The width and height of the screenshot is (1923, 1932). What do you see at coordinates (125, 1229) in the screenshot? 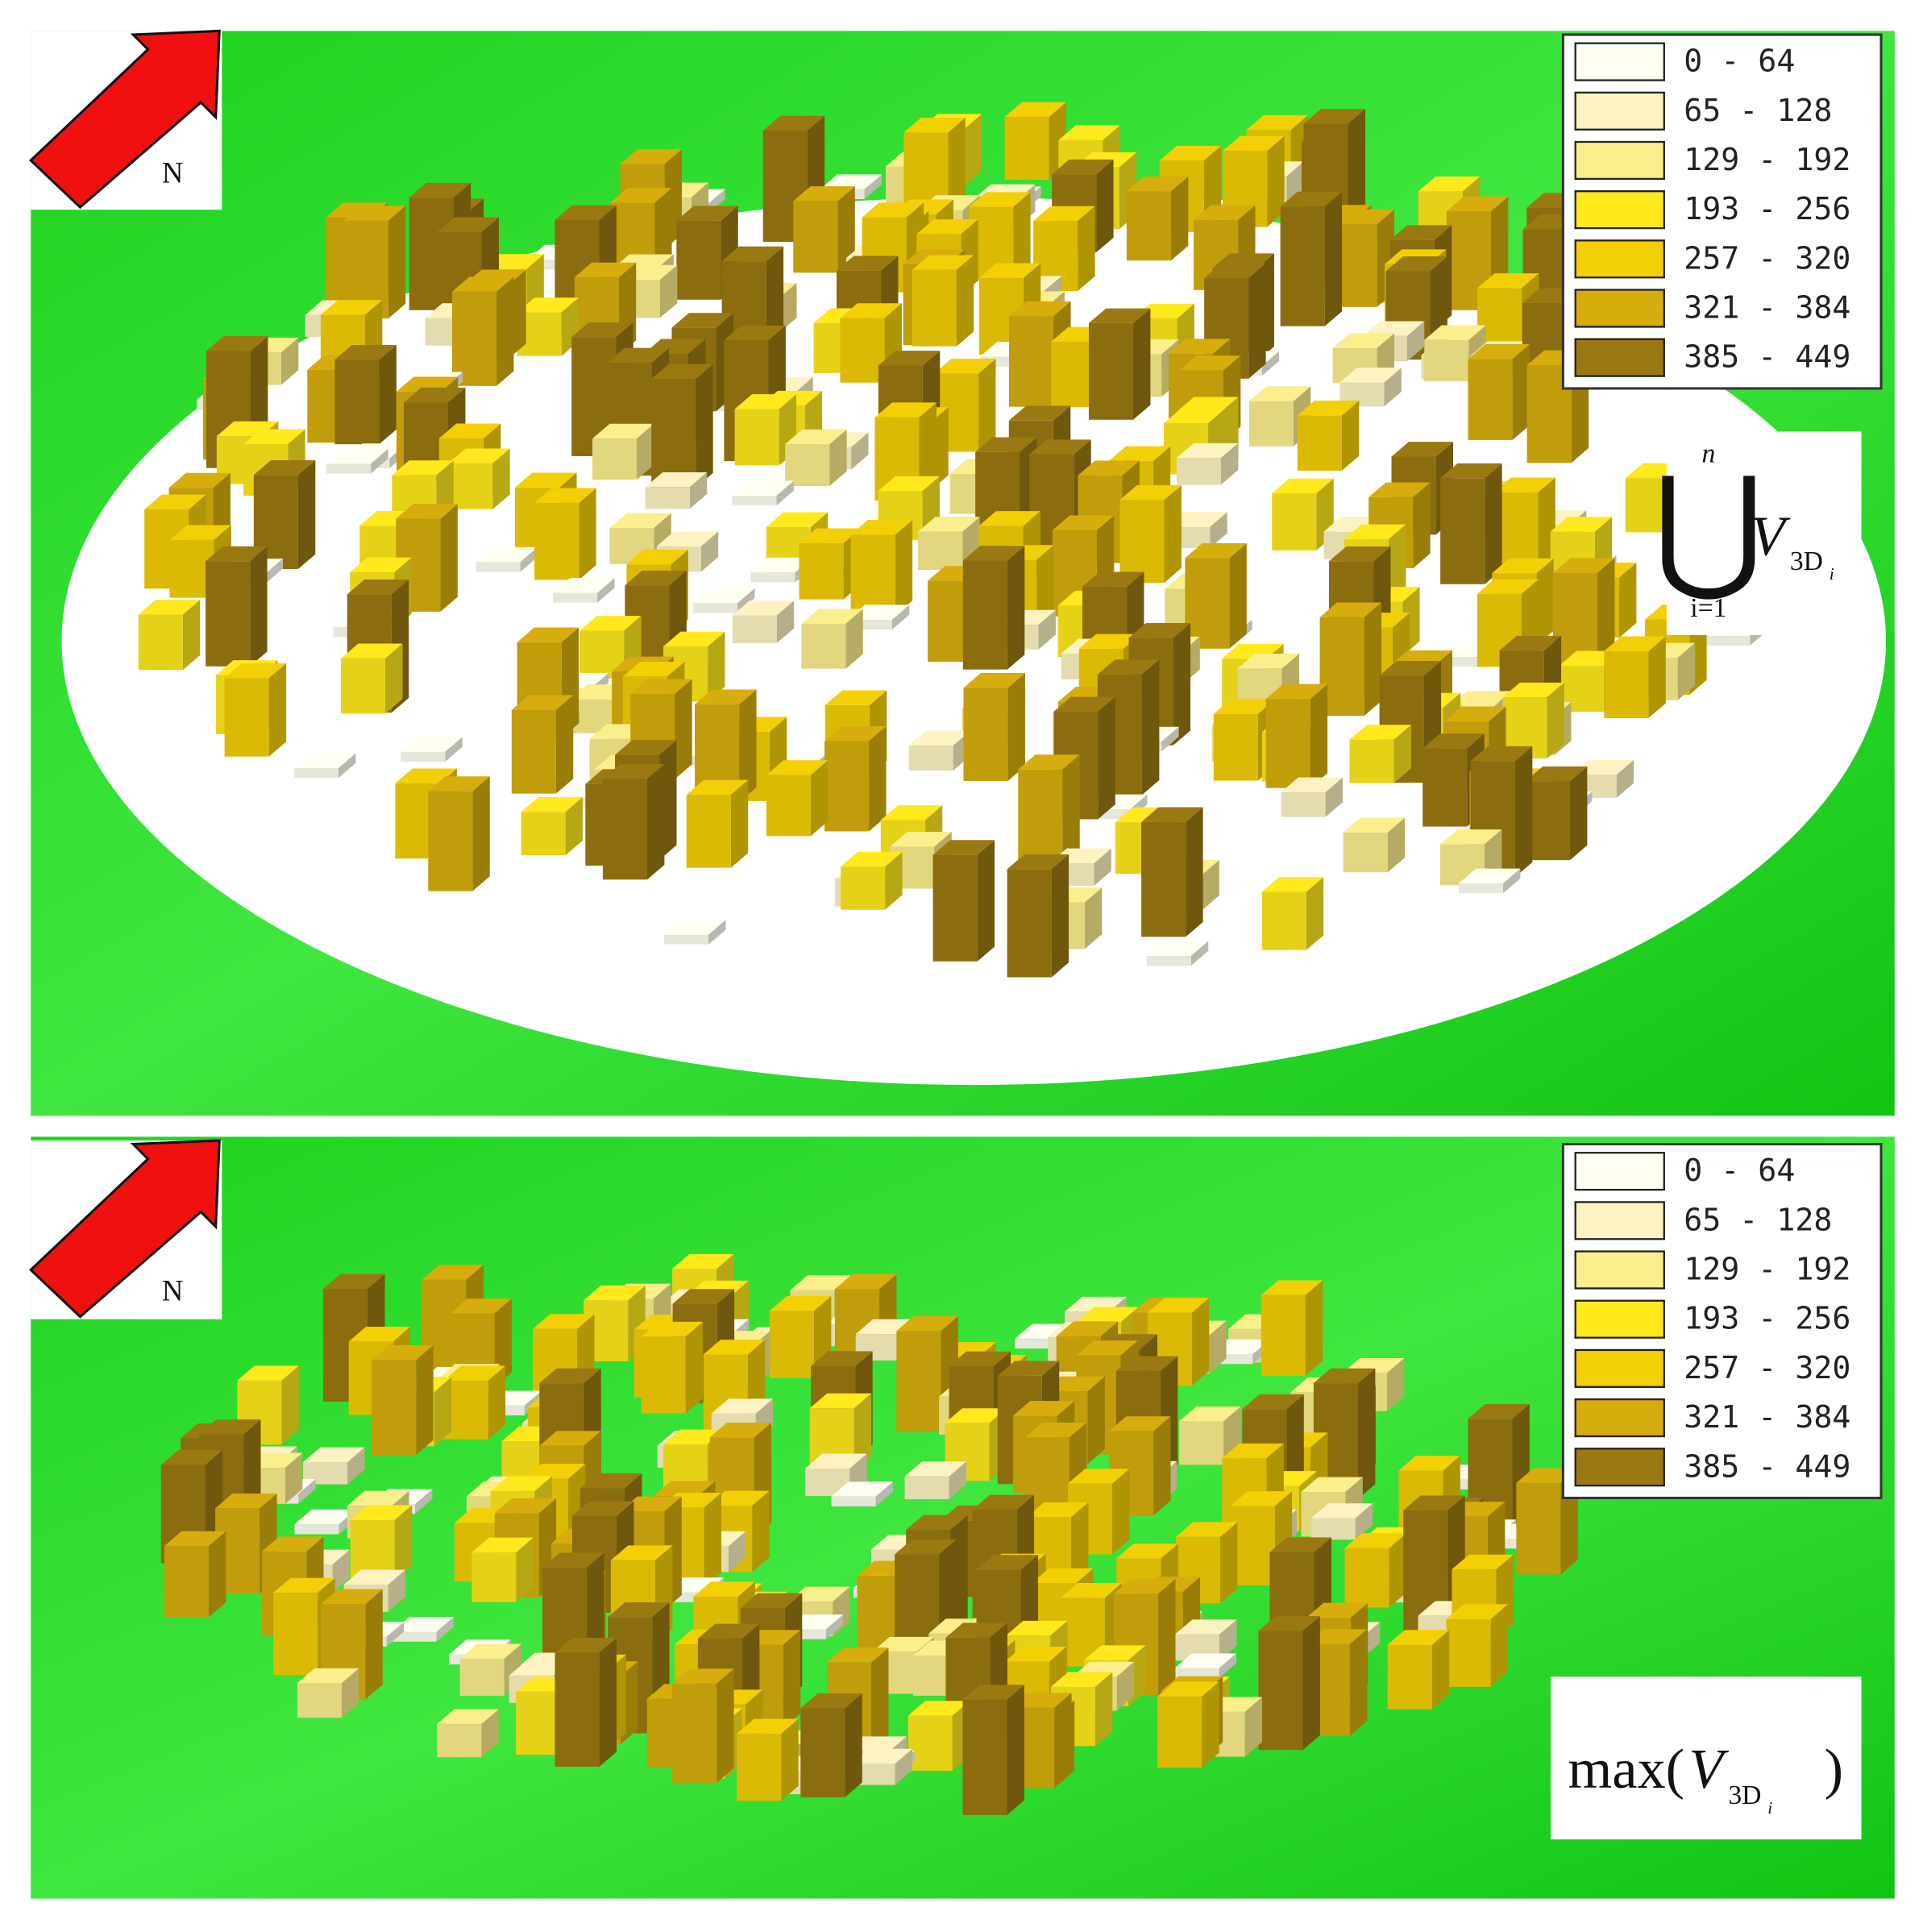
I see `north-arrow` at bounding box center [125, 1229].